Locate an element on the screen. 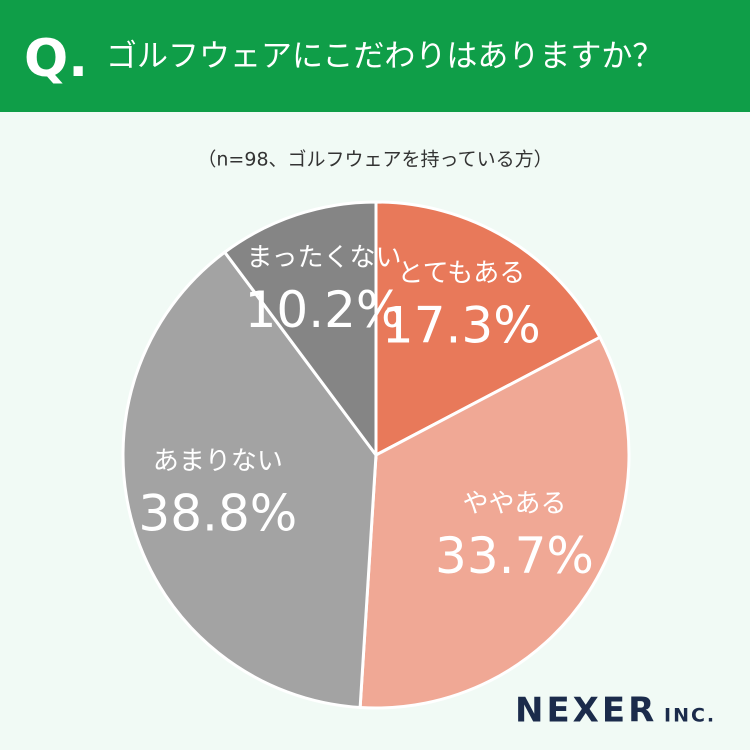 Image resolution: width=750 pixels, height=750 pixels. header is located at coordinates (375, 56).